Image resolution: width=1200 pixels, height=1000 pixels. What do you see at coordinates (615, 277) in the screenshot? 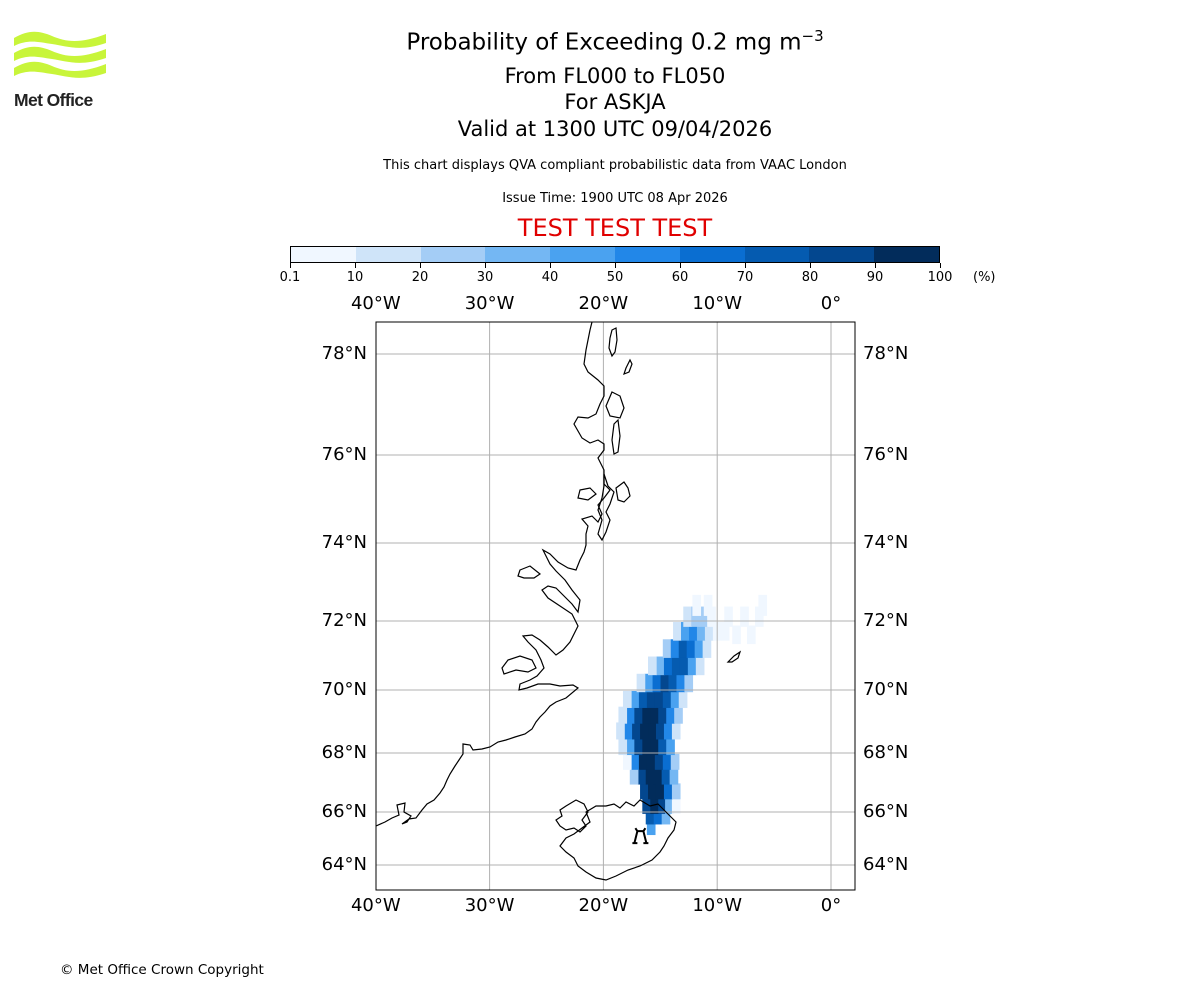
I see `colorbar-tick-label: 50` at bounding box center [615, 277].